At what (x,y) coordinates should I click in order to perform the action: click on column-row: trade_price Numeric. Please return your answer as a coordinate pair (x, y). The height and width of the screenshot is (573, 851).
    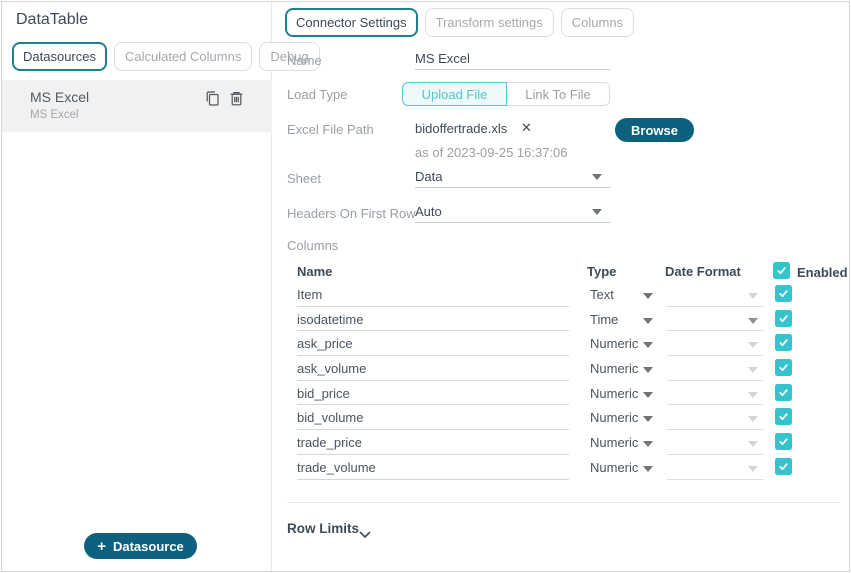
    Looking at the image, I should click on (567, 443).